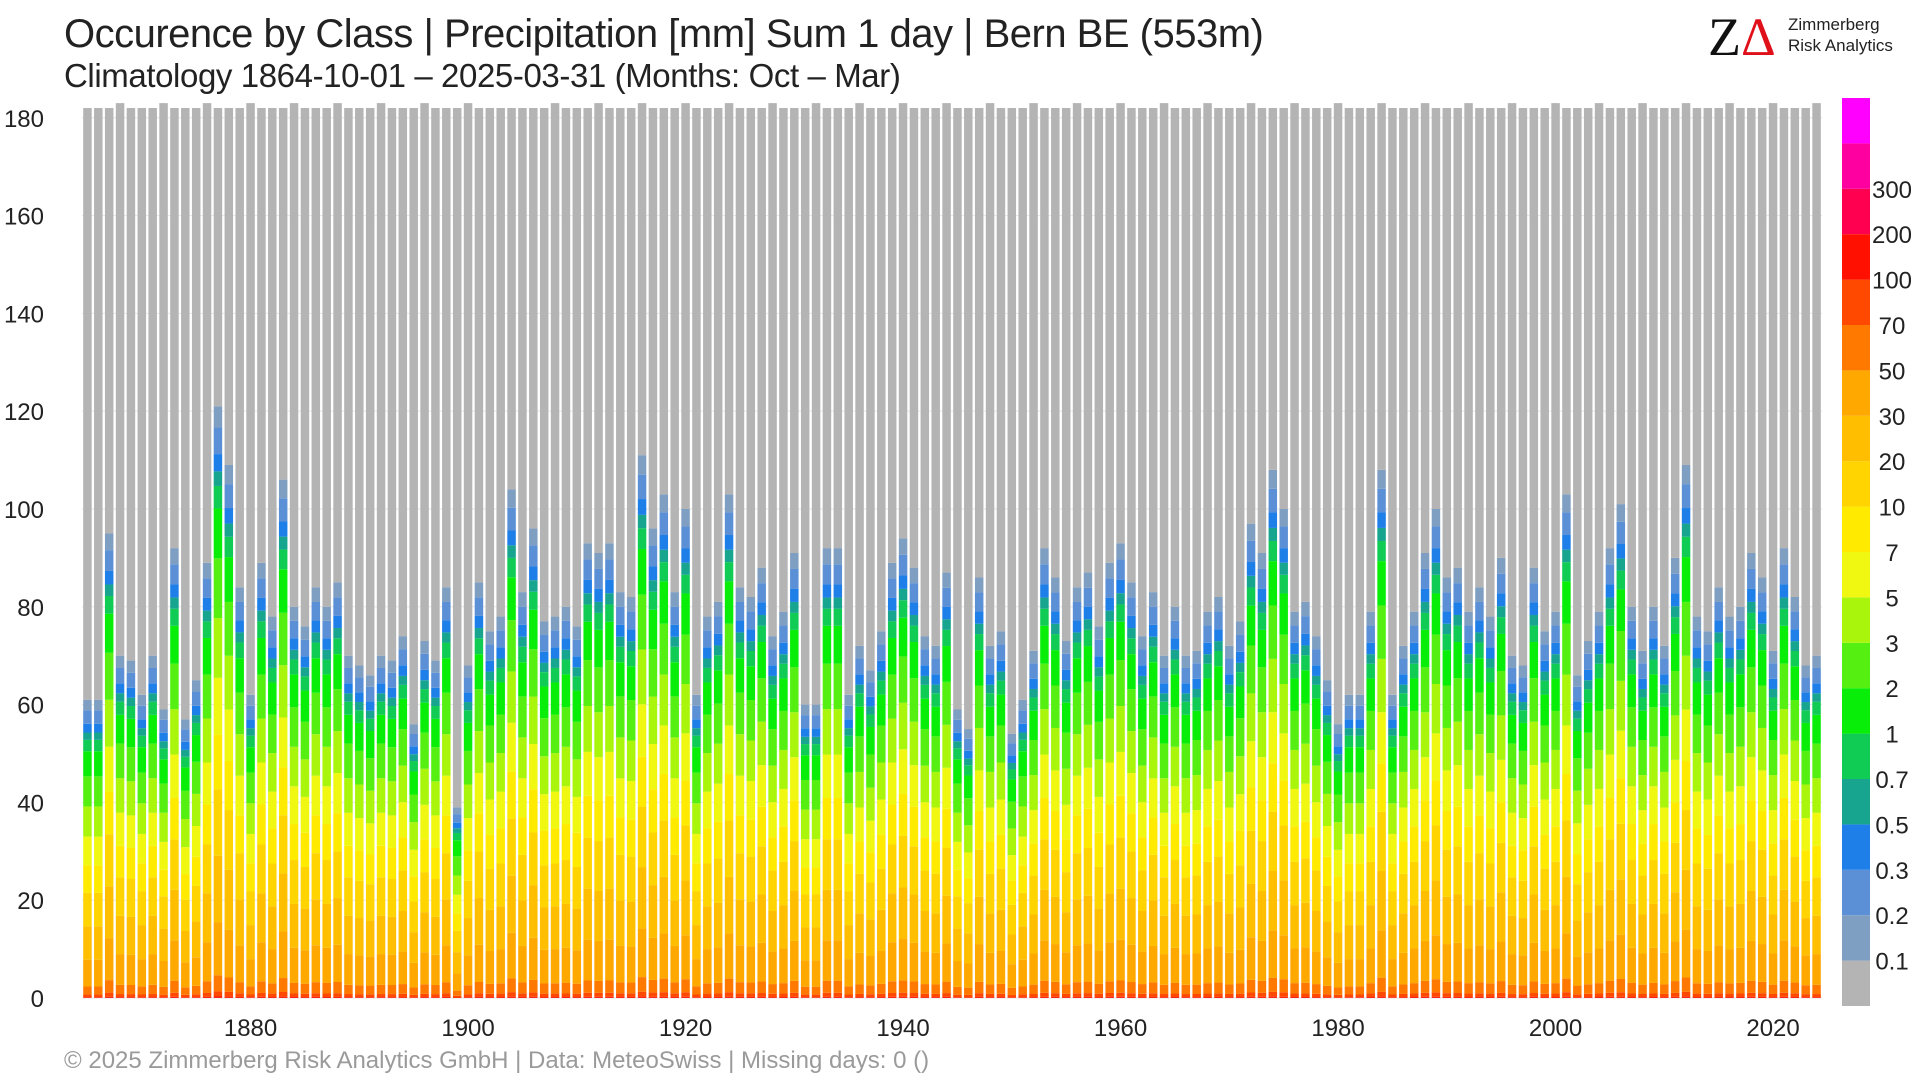 Image resolution: width=1920 pixels, height=1080 pixels. What do you see at coordinates (24, 217) in the screenshot?
I see `y-tick-label: 160` at bounding box center [24, 217].